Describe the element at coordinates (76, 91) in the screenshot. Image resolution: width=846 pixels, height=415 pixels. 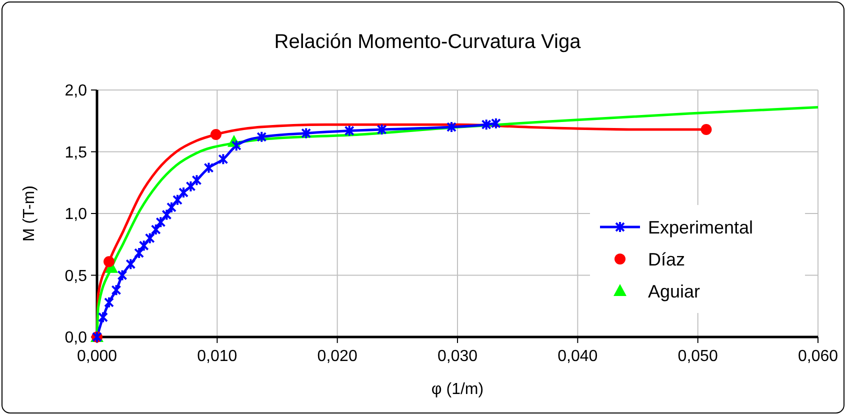
I see `y-tick-label: 2,0` at that location.